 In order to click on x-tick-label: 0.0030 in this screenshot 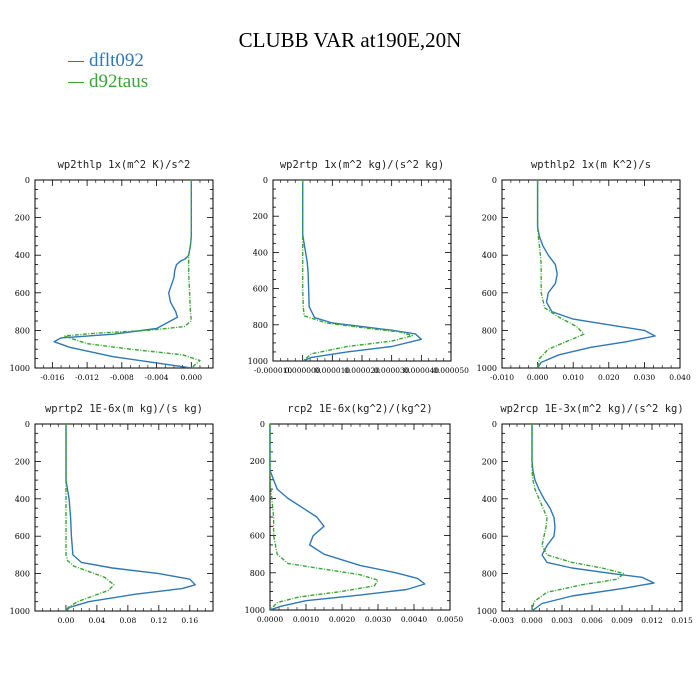, I will do `click(378, 619)`.